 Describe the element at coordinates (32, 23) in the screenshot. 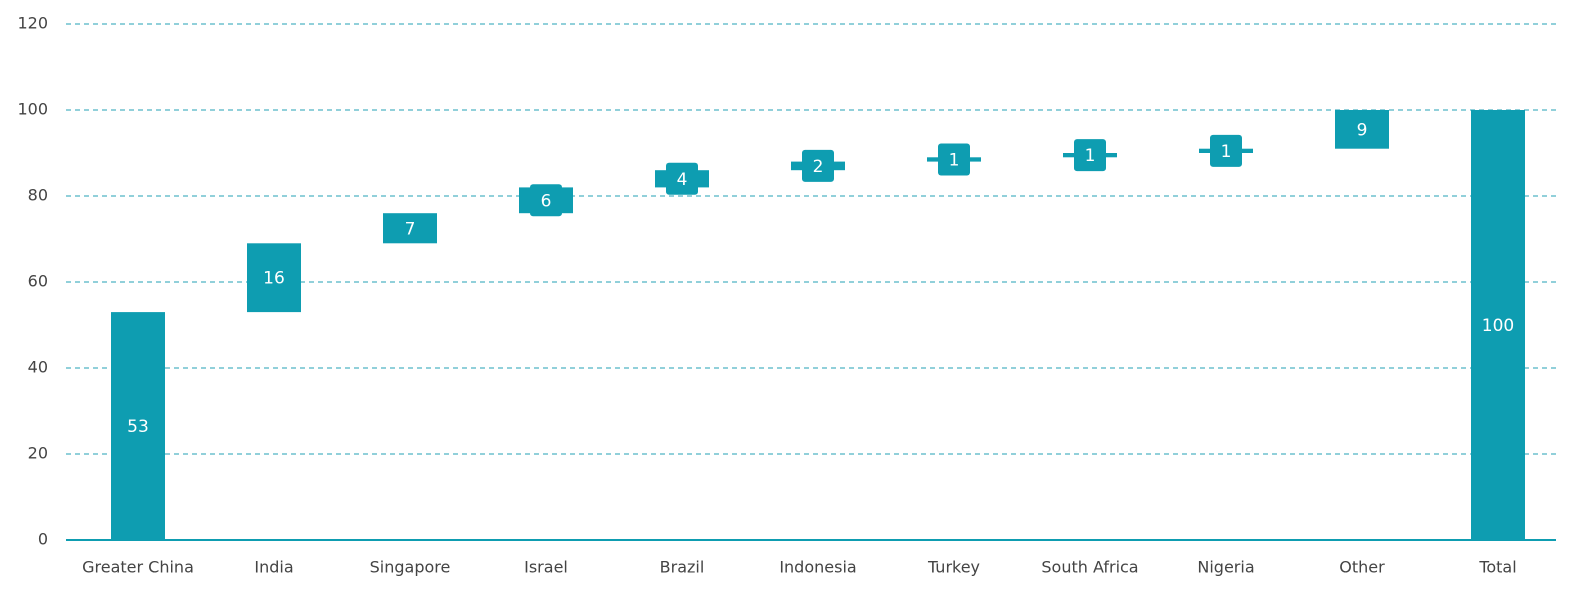

I see `y-tick-label: 120` at that location.